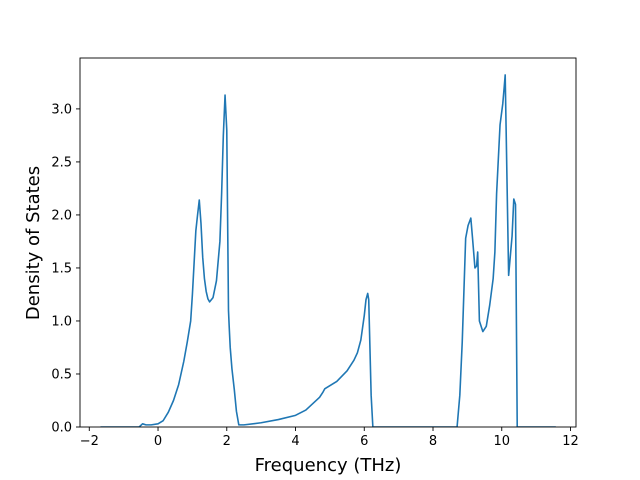 This screenshot has height=480, width=640. Describe the element at coordinates (570, 441) in the screenshot. I see `x-tick-label: 12` at that location.